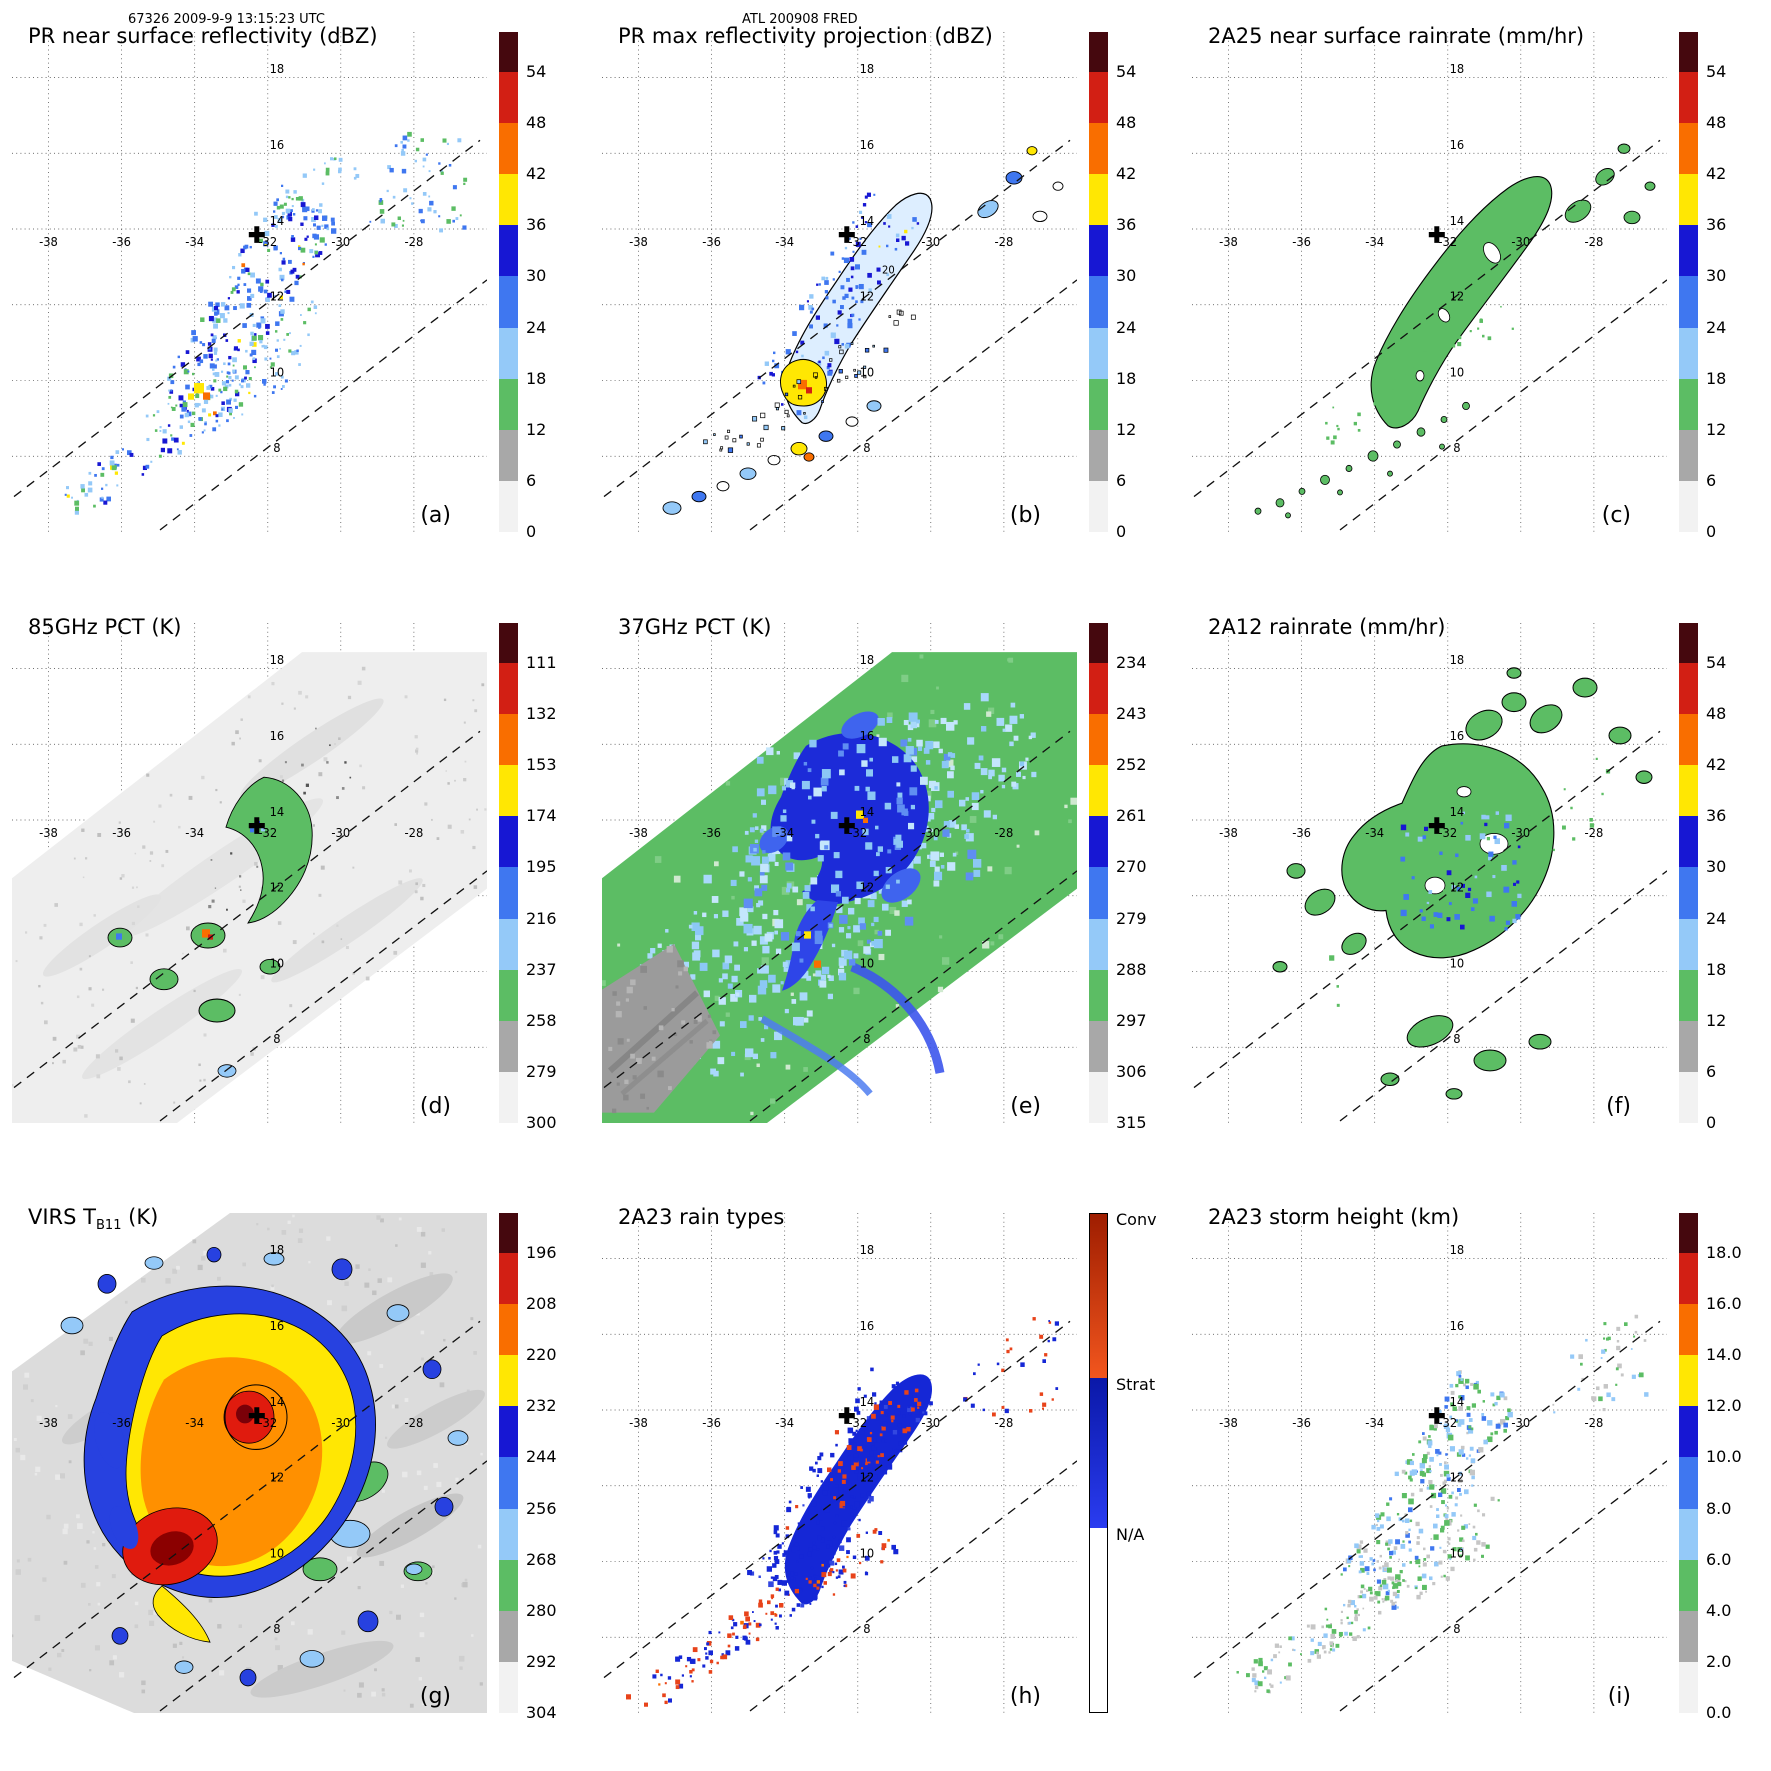  I want to click on title-end: (K), so click(140, 1217).